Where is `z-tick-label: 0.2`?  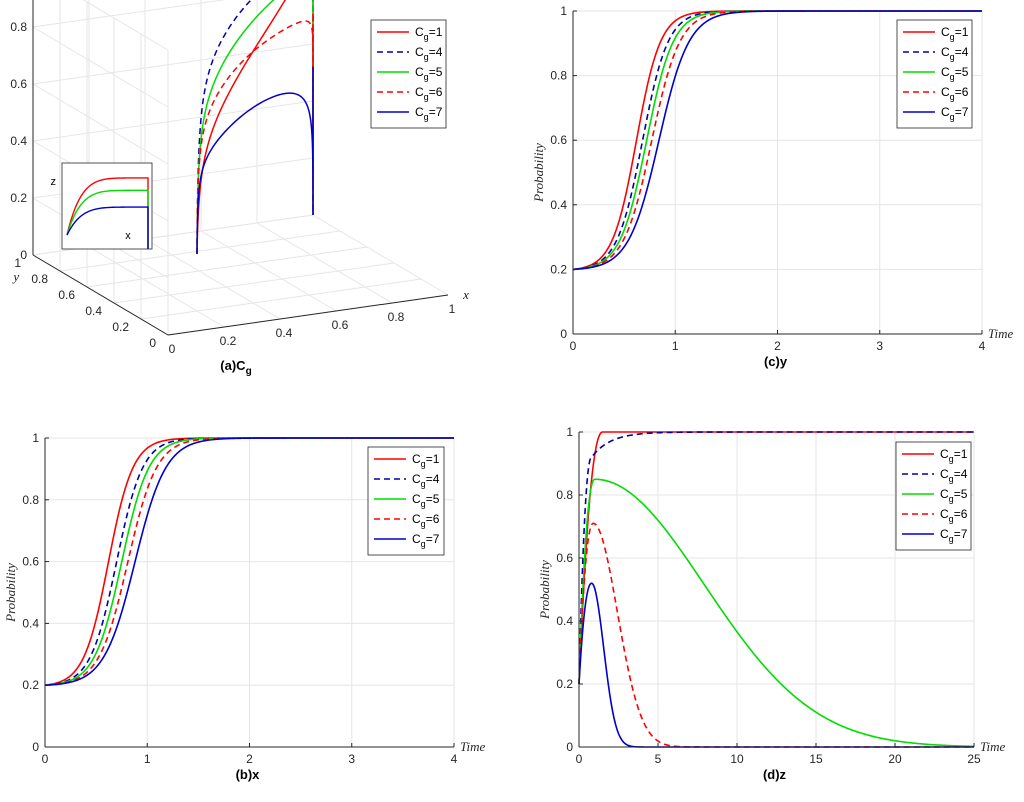
z-tick-label: 0.2 is located at coordinates (18, 198).